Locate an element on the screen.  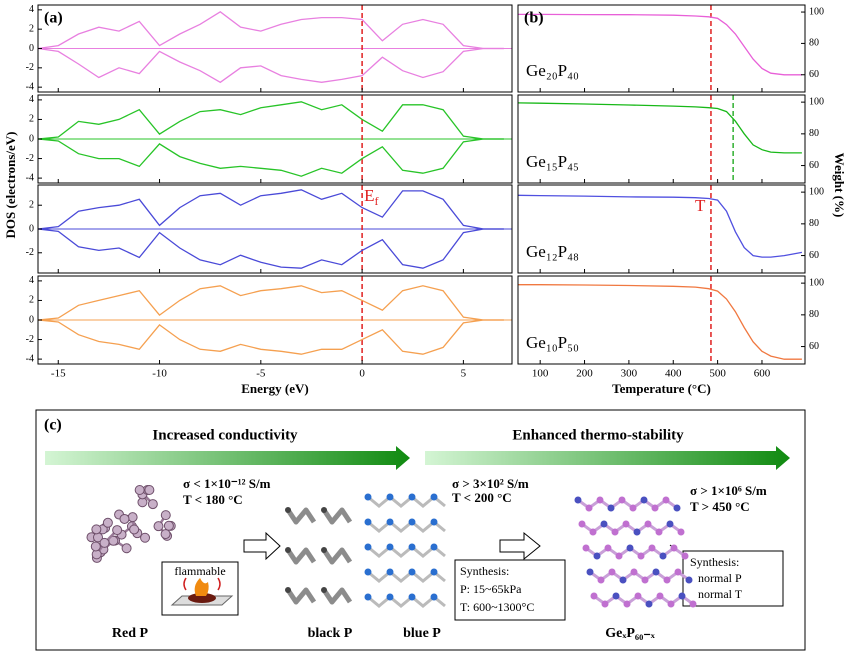
chart: 60 80 100 Ge₁₅P₄₅ is located at coordinates (670, 139).